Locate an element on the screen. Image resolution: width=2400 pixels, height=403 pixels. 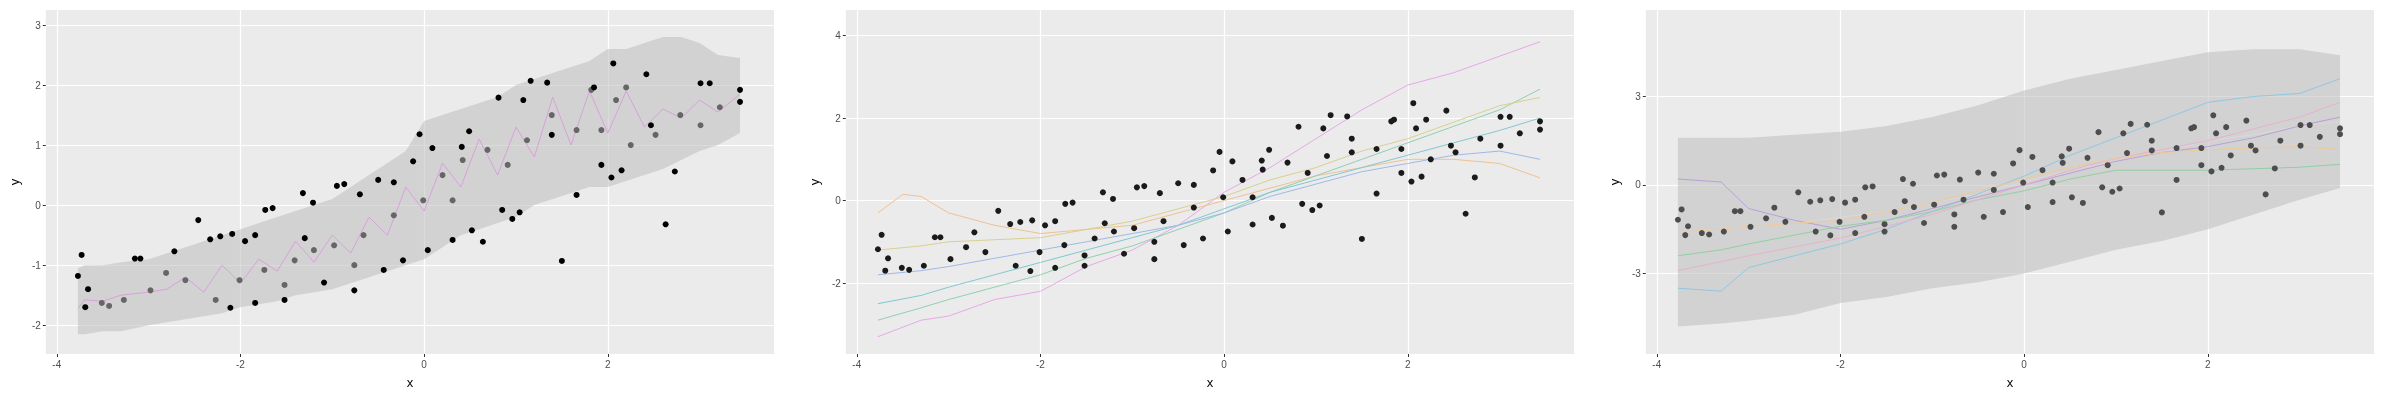
y-tick-label: 1 is located at coordinates (38, 145).